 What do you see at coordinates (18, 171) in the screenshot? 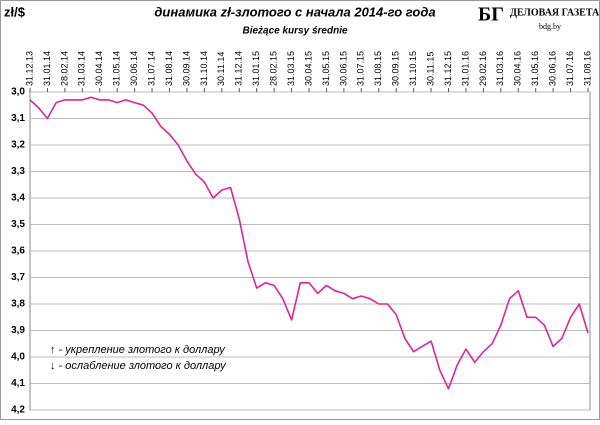
I see `y-tick-label: 3,3` at bounding box center [18, 171].